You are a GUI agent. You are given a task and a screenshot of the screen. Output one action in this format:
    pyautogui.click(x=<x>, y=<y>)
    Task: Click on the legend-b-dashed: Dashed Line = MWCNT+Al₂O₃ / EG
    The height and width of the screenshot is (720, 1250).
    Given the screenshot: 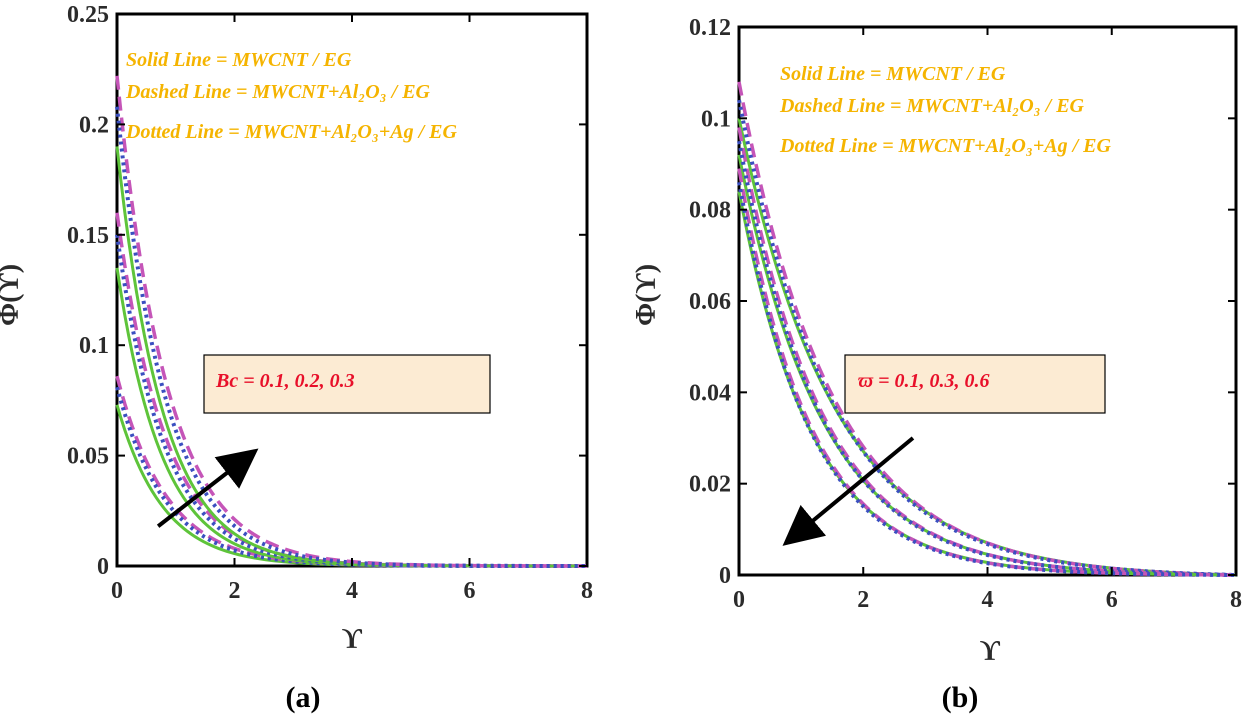 What is the action you would take?
    pyautogui.click(x=932, y=106)
    